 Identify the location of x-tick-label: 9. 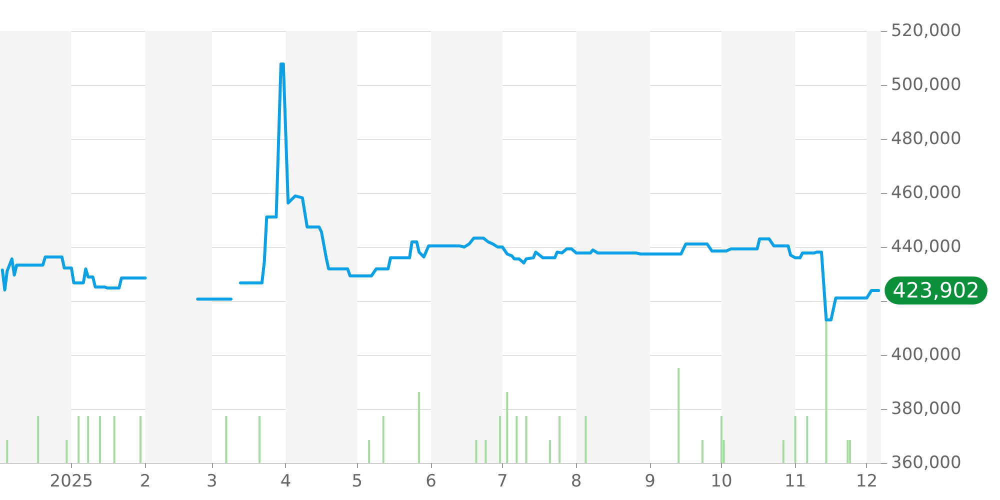
(650, 482).